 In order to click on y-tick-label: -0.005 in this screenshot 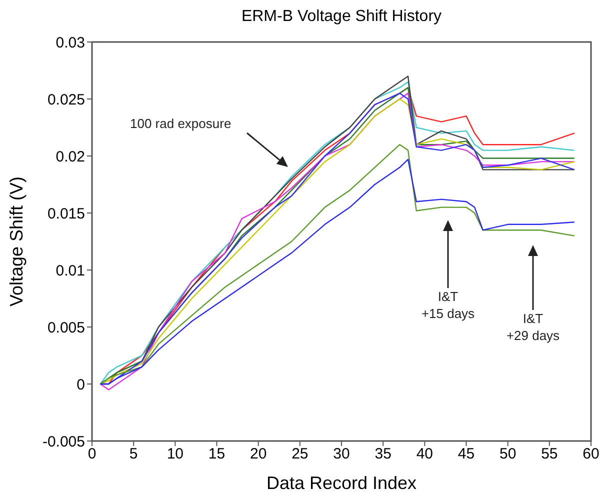, I will do `click(63, 441)`.